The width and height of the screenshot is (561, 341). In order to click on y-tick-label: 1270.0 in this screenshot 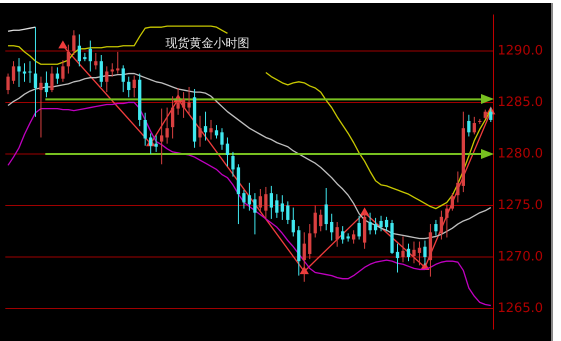, I will do `click(521, 256)`.